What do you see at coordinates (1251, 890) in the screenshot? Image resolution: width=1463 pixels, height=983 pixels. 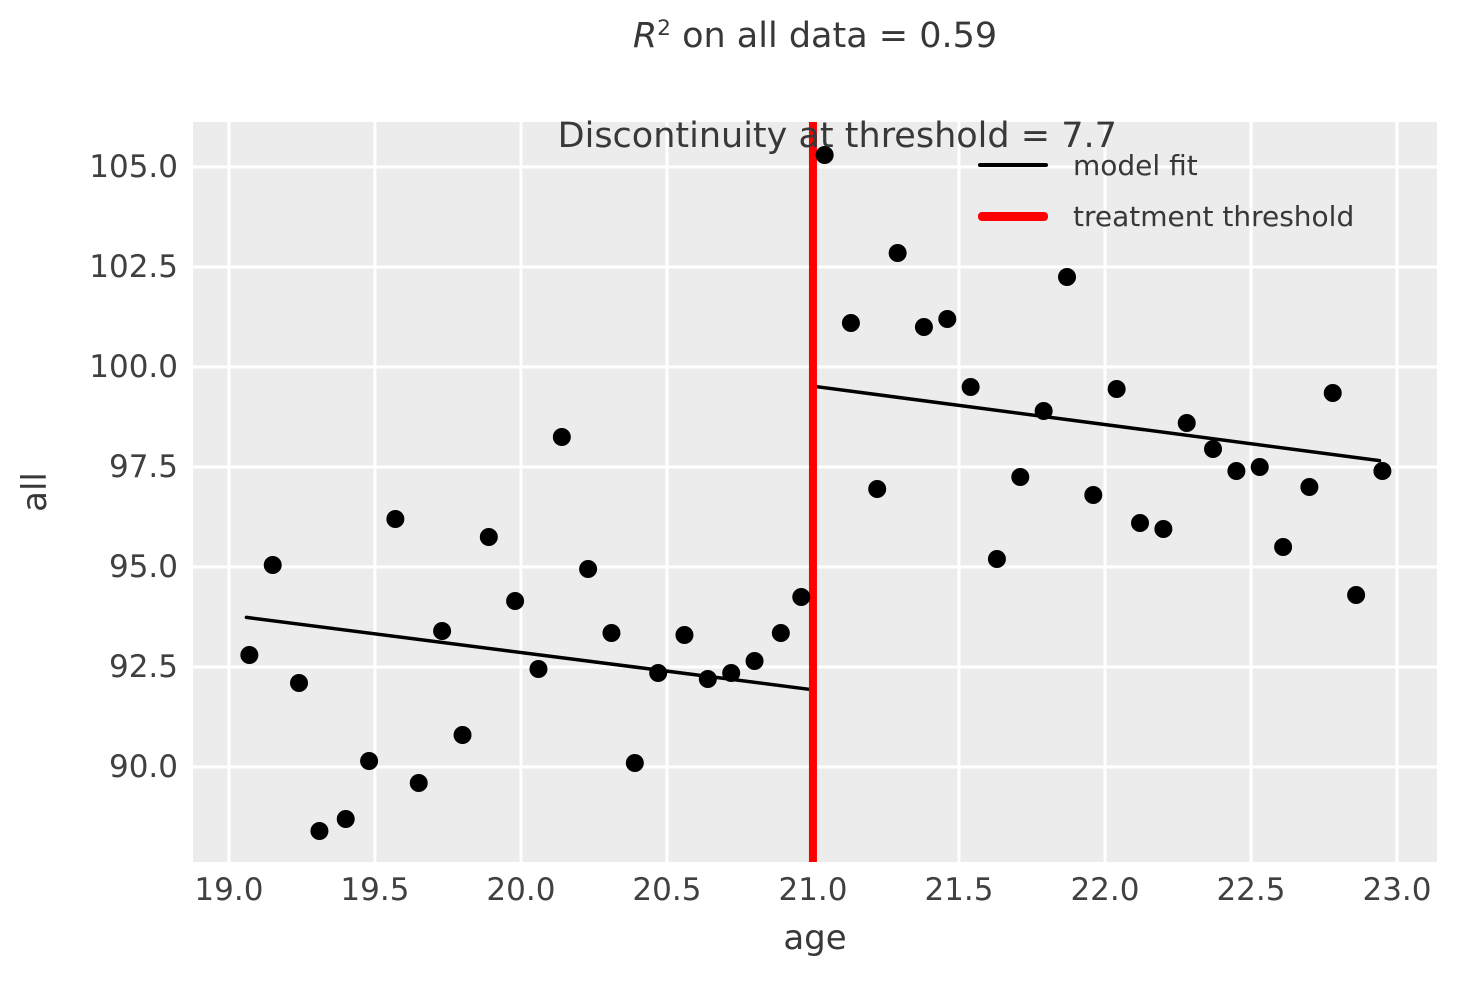 I see `x-tick-label: 22.5` at bounding box center [1251, 890].